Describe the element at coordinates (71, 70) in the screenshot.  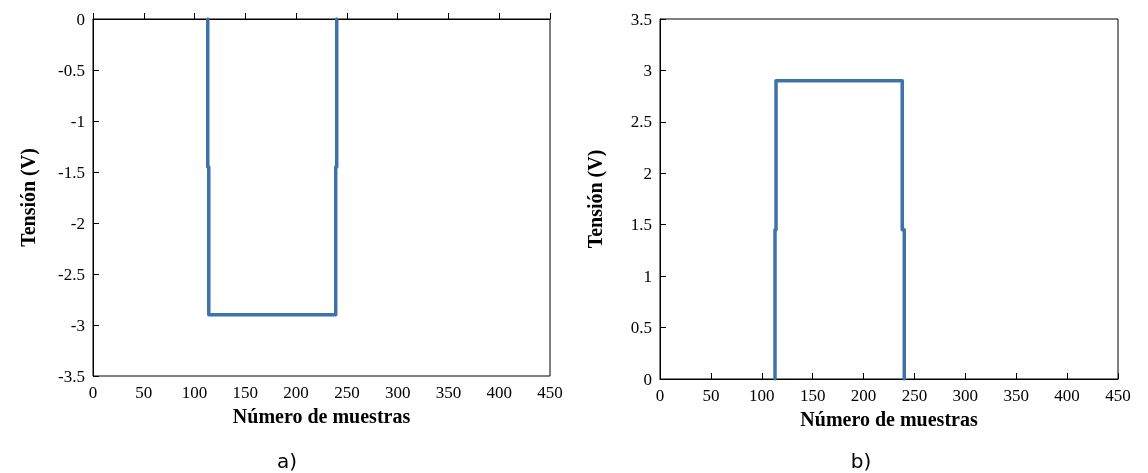
I see `y-tick-label: -0.5` at that location.